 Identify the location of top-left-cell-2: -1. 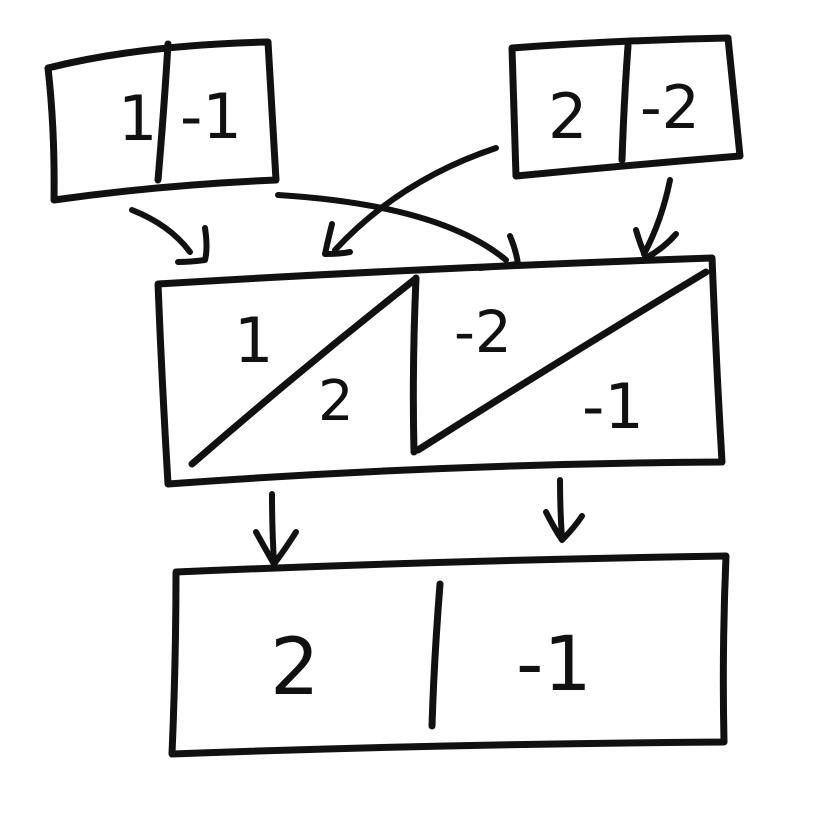
(211, 116).